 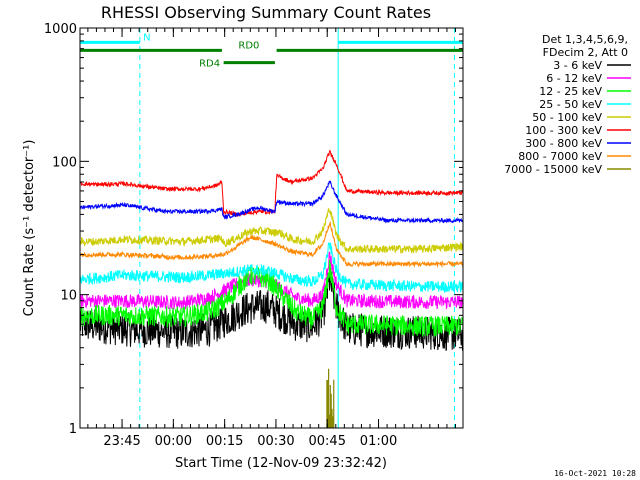 What do you see at coordinates (567, 117) in the screenshot?
I see `legend-entry: 50 - 100 keV` at bounding box center [567, 117].